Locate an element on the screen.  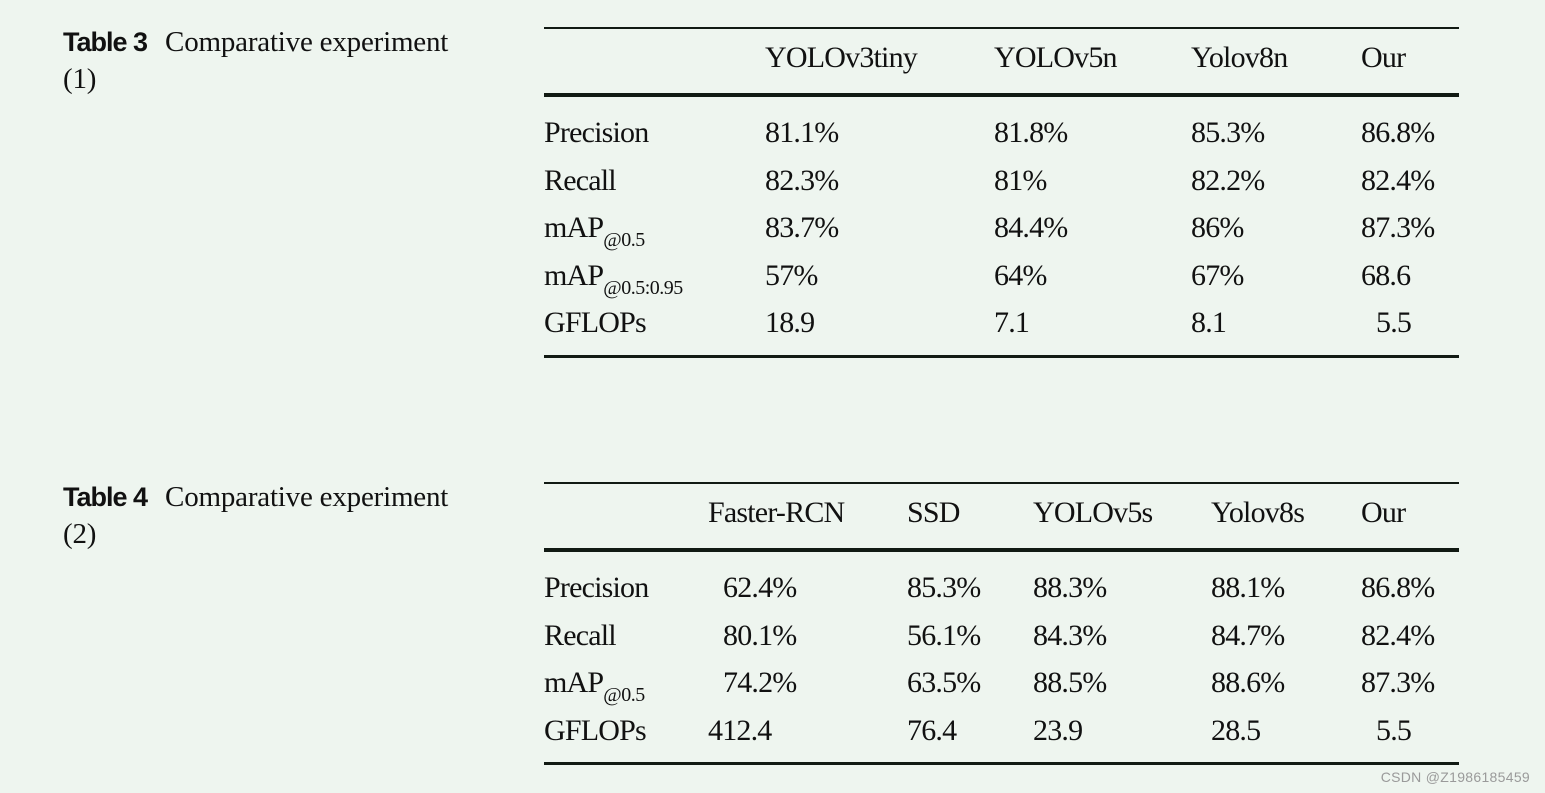
table-cell: 84.4% is located at coordinates (1031, 227).